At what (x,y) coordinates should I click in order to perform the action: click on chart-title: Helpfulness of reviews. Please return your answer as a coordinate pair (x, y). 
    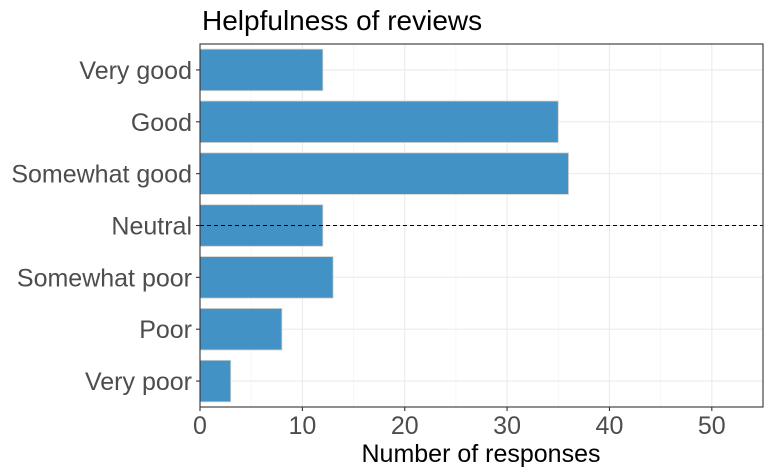
    Looking at the image, I should click on (342, 20).